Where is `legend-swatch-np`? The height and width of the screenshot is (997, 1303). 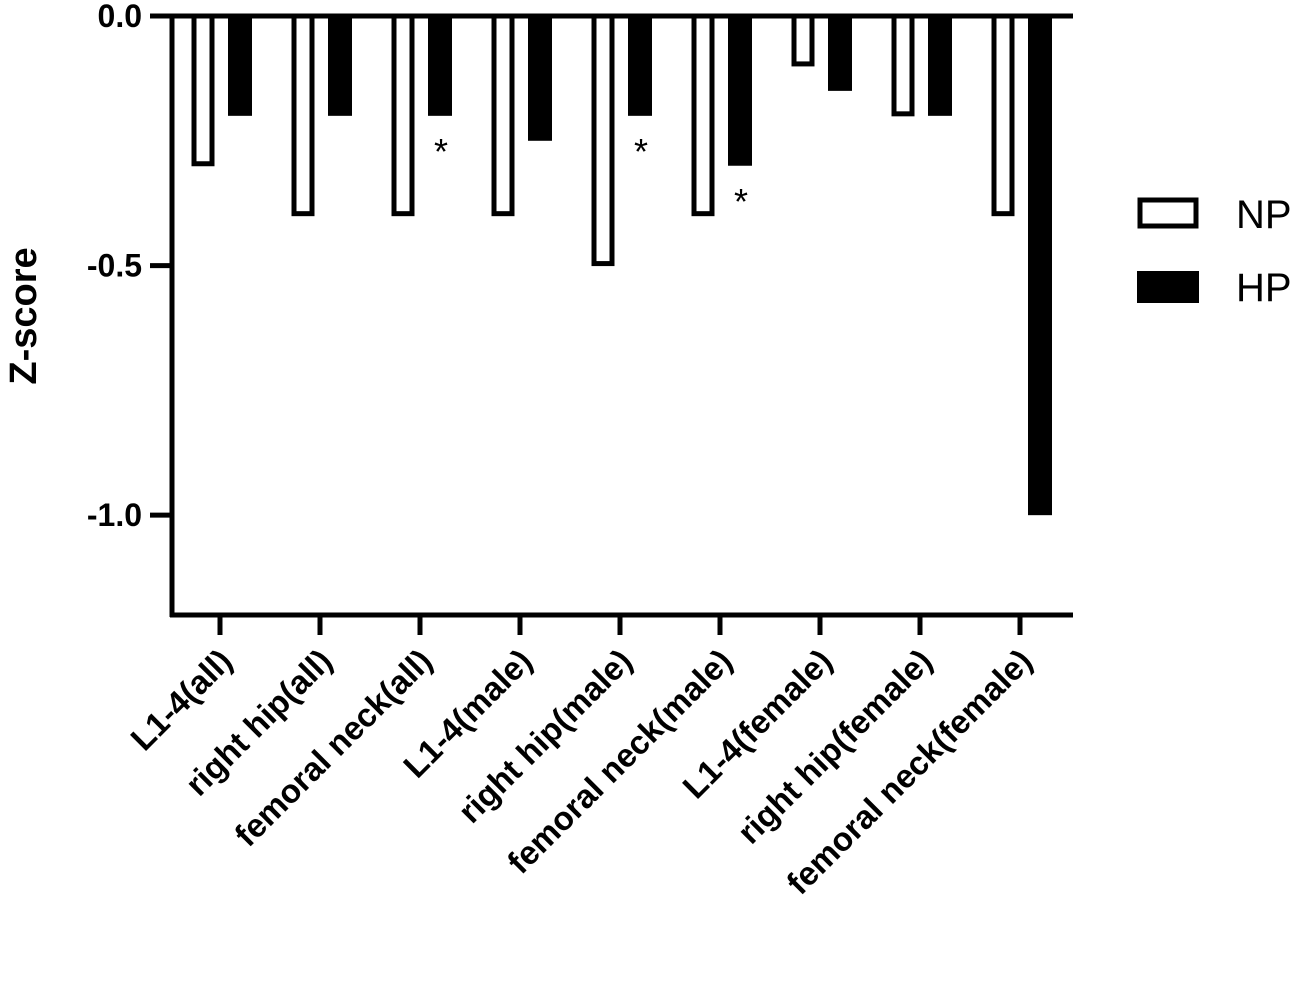 legend-swatch-np is located at coordinates (1168, 213).